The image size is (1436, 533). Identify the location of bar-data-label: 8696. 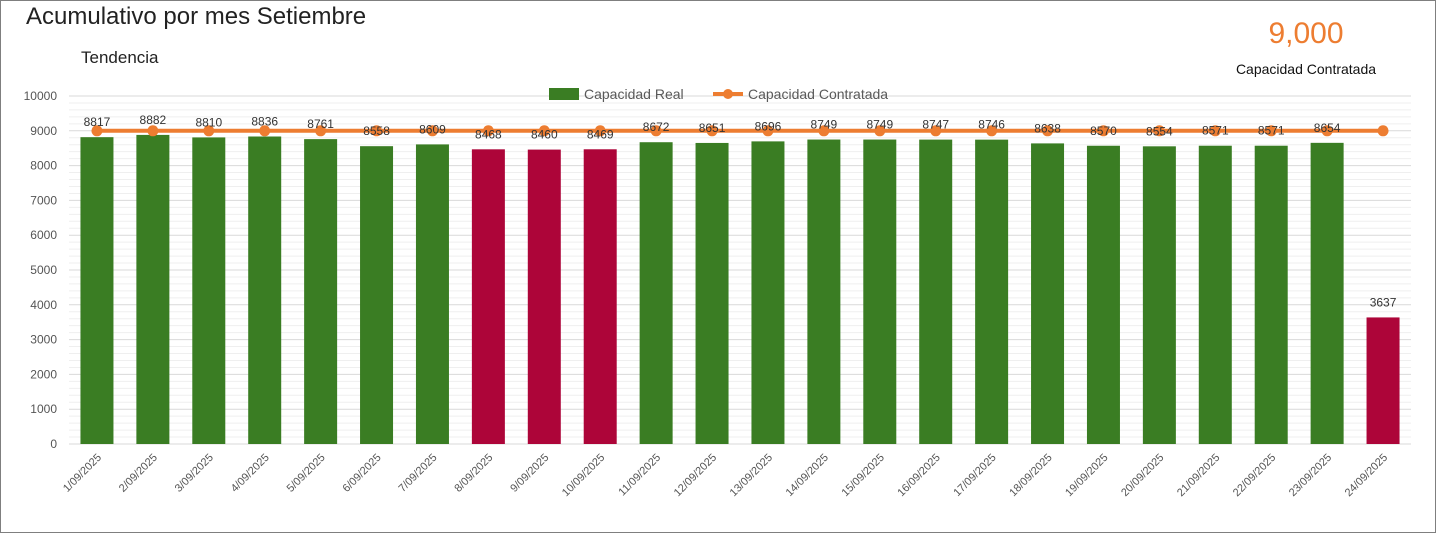
(768, 126).